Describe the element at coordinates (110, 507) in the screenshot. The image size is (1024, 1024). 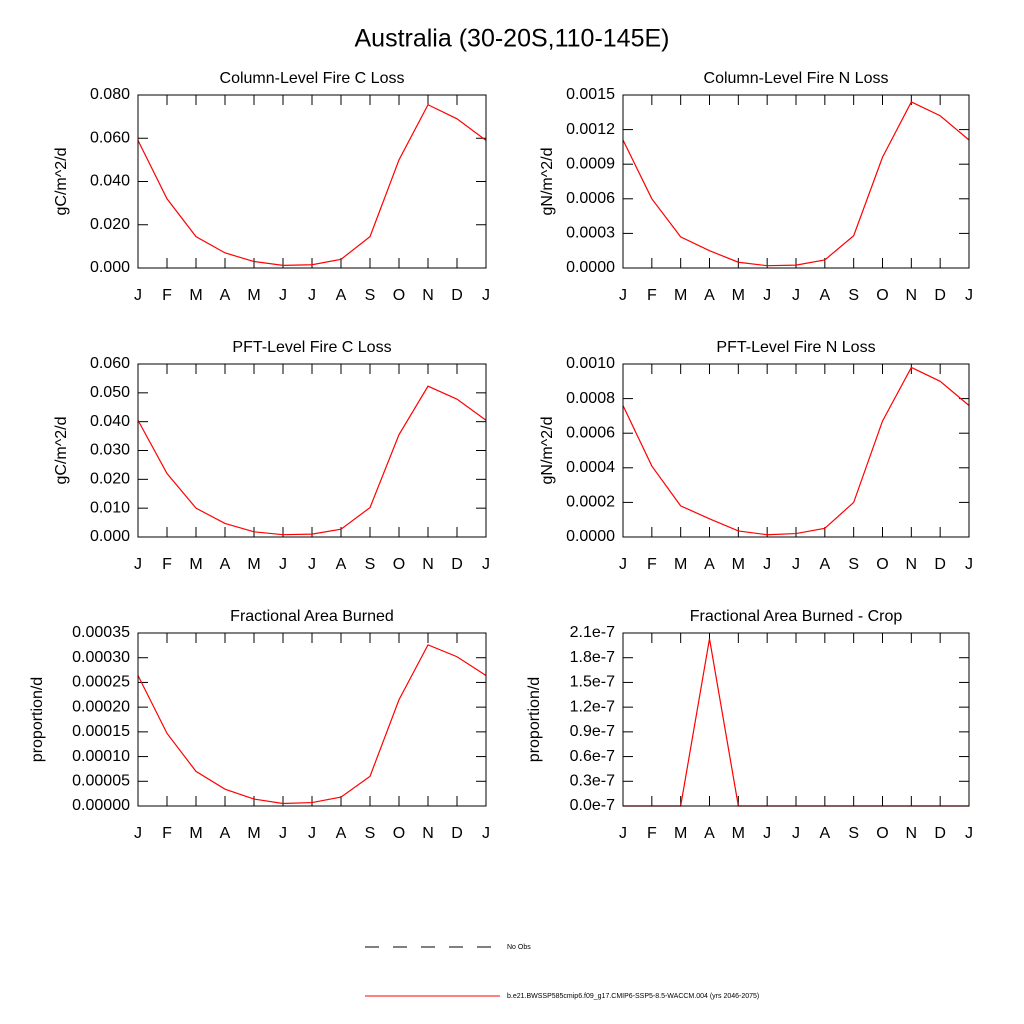
I see `y-tick-label: 0.010` at that location.